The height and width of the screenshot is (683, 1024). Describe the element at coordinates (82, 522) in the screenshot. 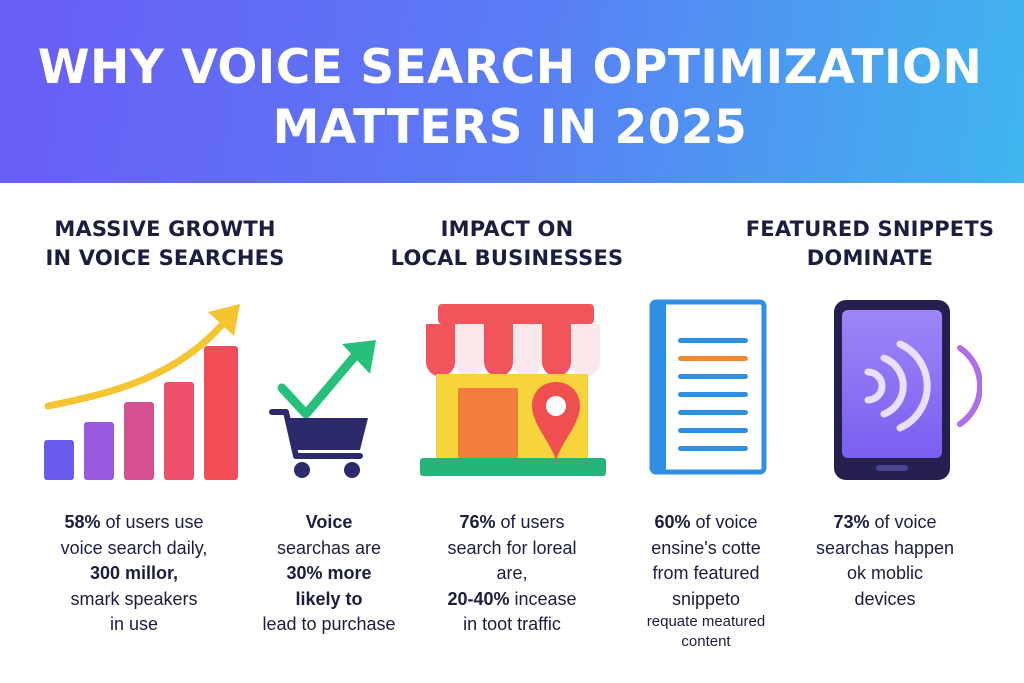

I see `stat-highlight: 58%` at that location.